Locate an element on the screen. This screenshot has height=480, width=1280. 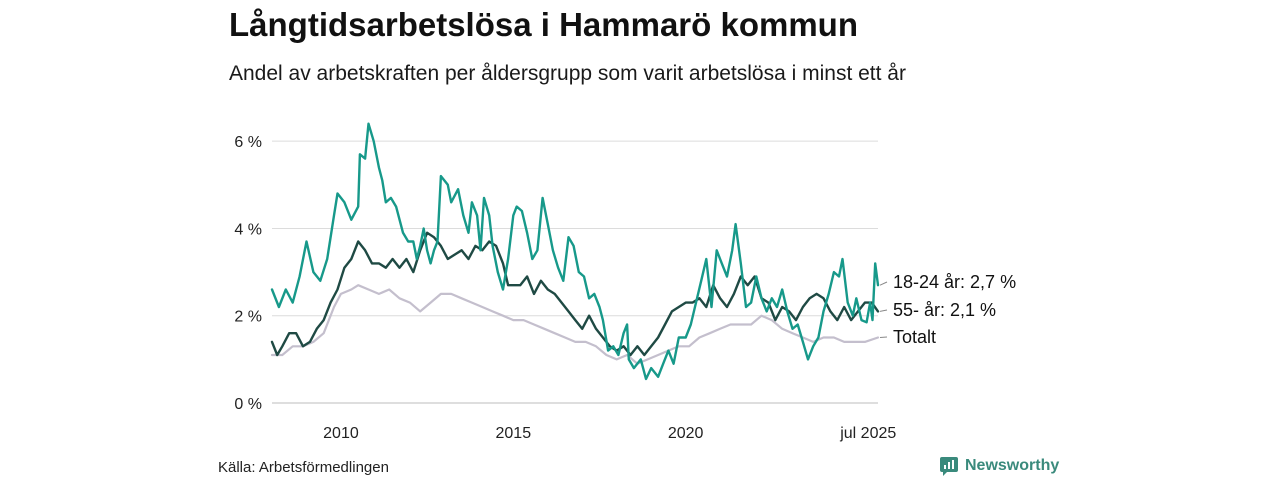
x-tick-label: 2015 is located at coordinates (514, 433).